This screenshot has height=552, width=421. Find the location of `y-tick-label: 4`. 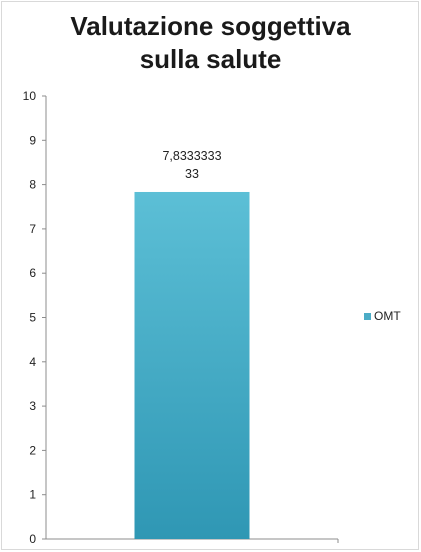

y-tick-label: 4 is located at coordinates (32, 362).